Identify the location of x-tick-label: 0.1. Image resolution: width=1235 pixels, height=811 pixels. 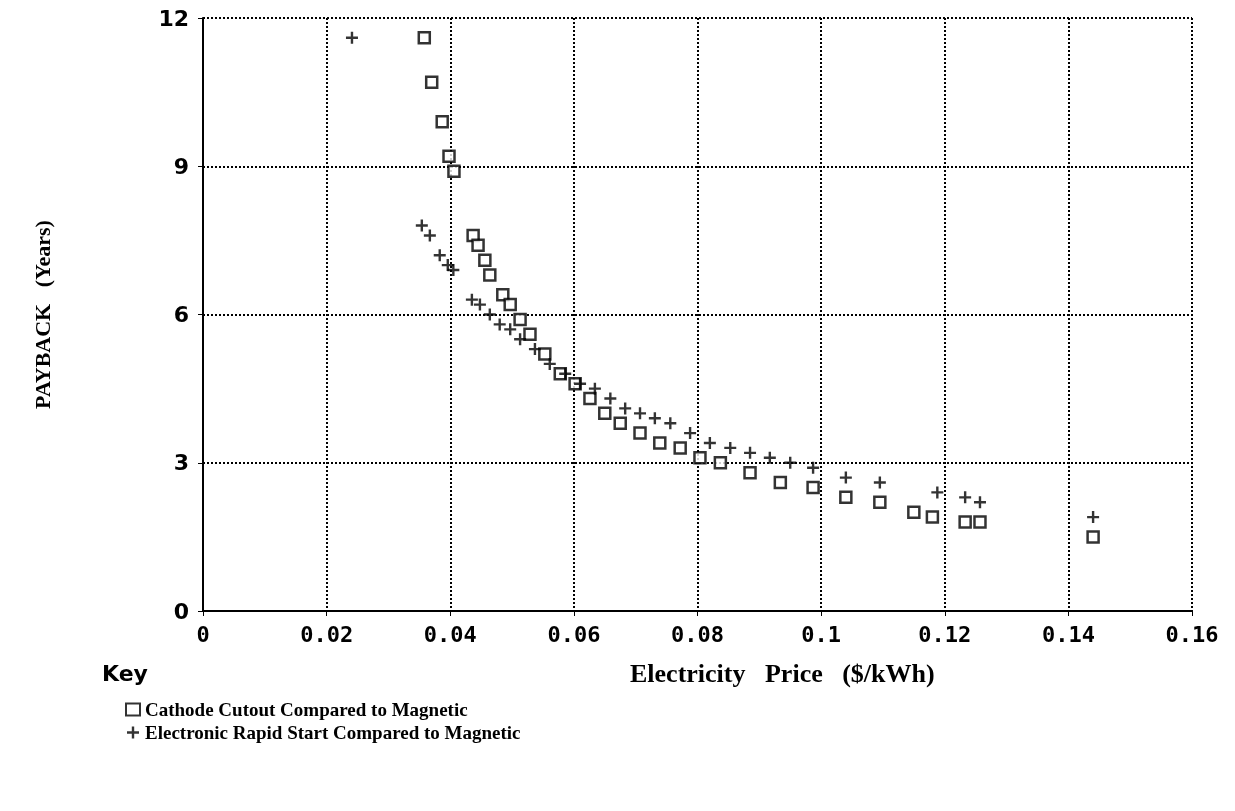
(821, 634).